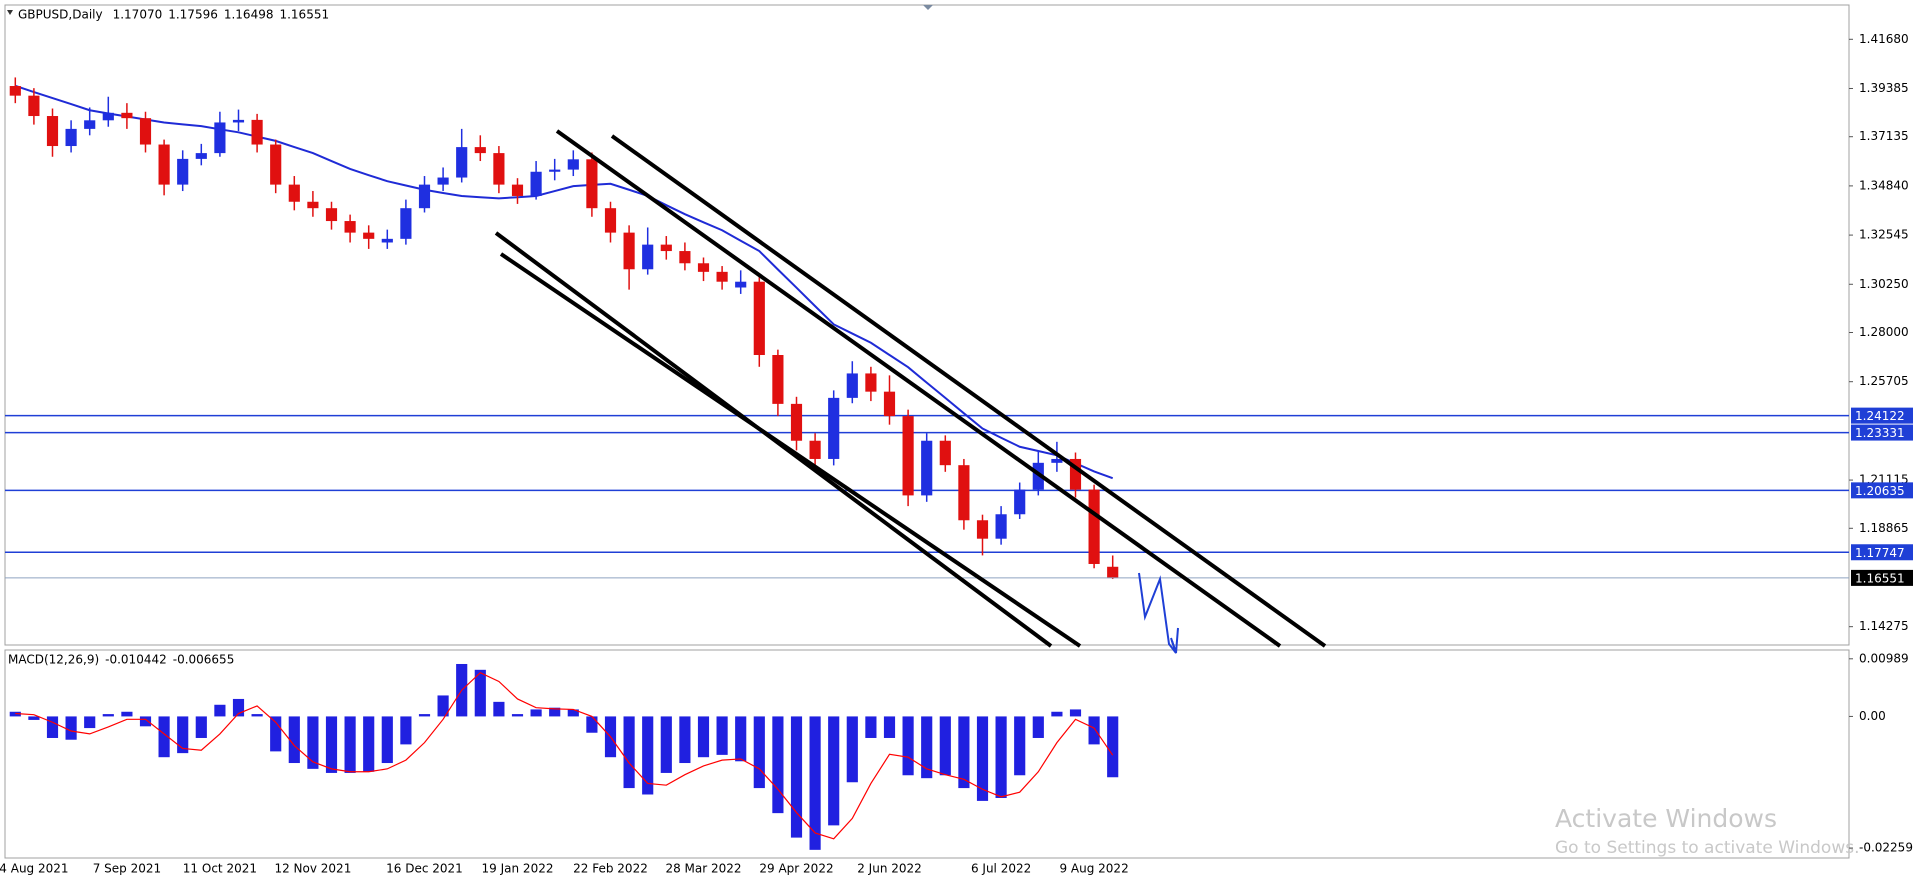 This screenshot has height=883, width=1920. Describe the element at coordinates (796, 869) in the screenshot. I see `date-label: 29 Apr 2022` at that location.